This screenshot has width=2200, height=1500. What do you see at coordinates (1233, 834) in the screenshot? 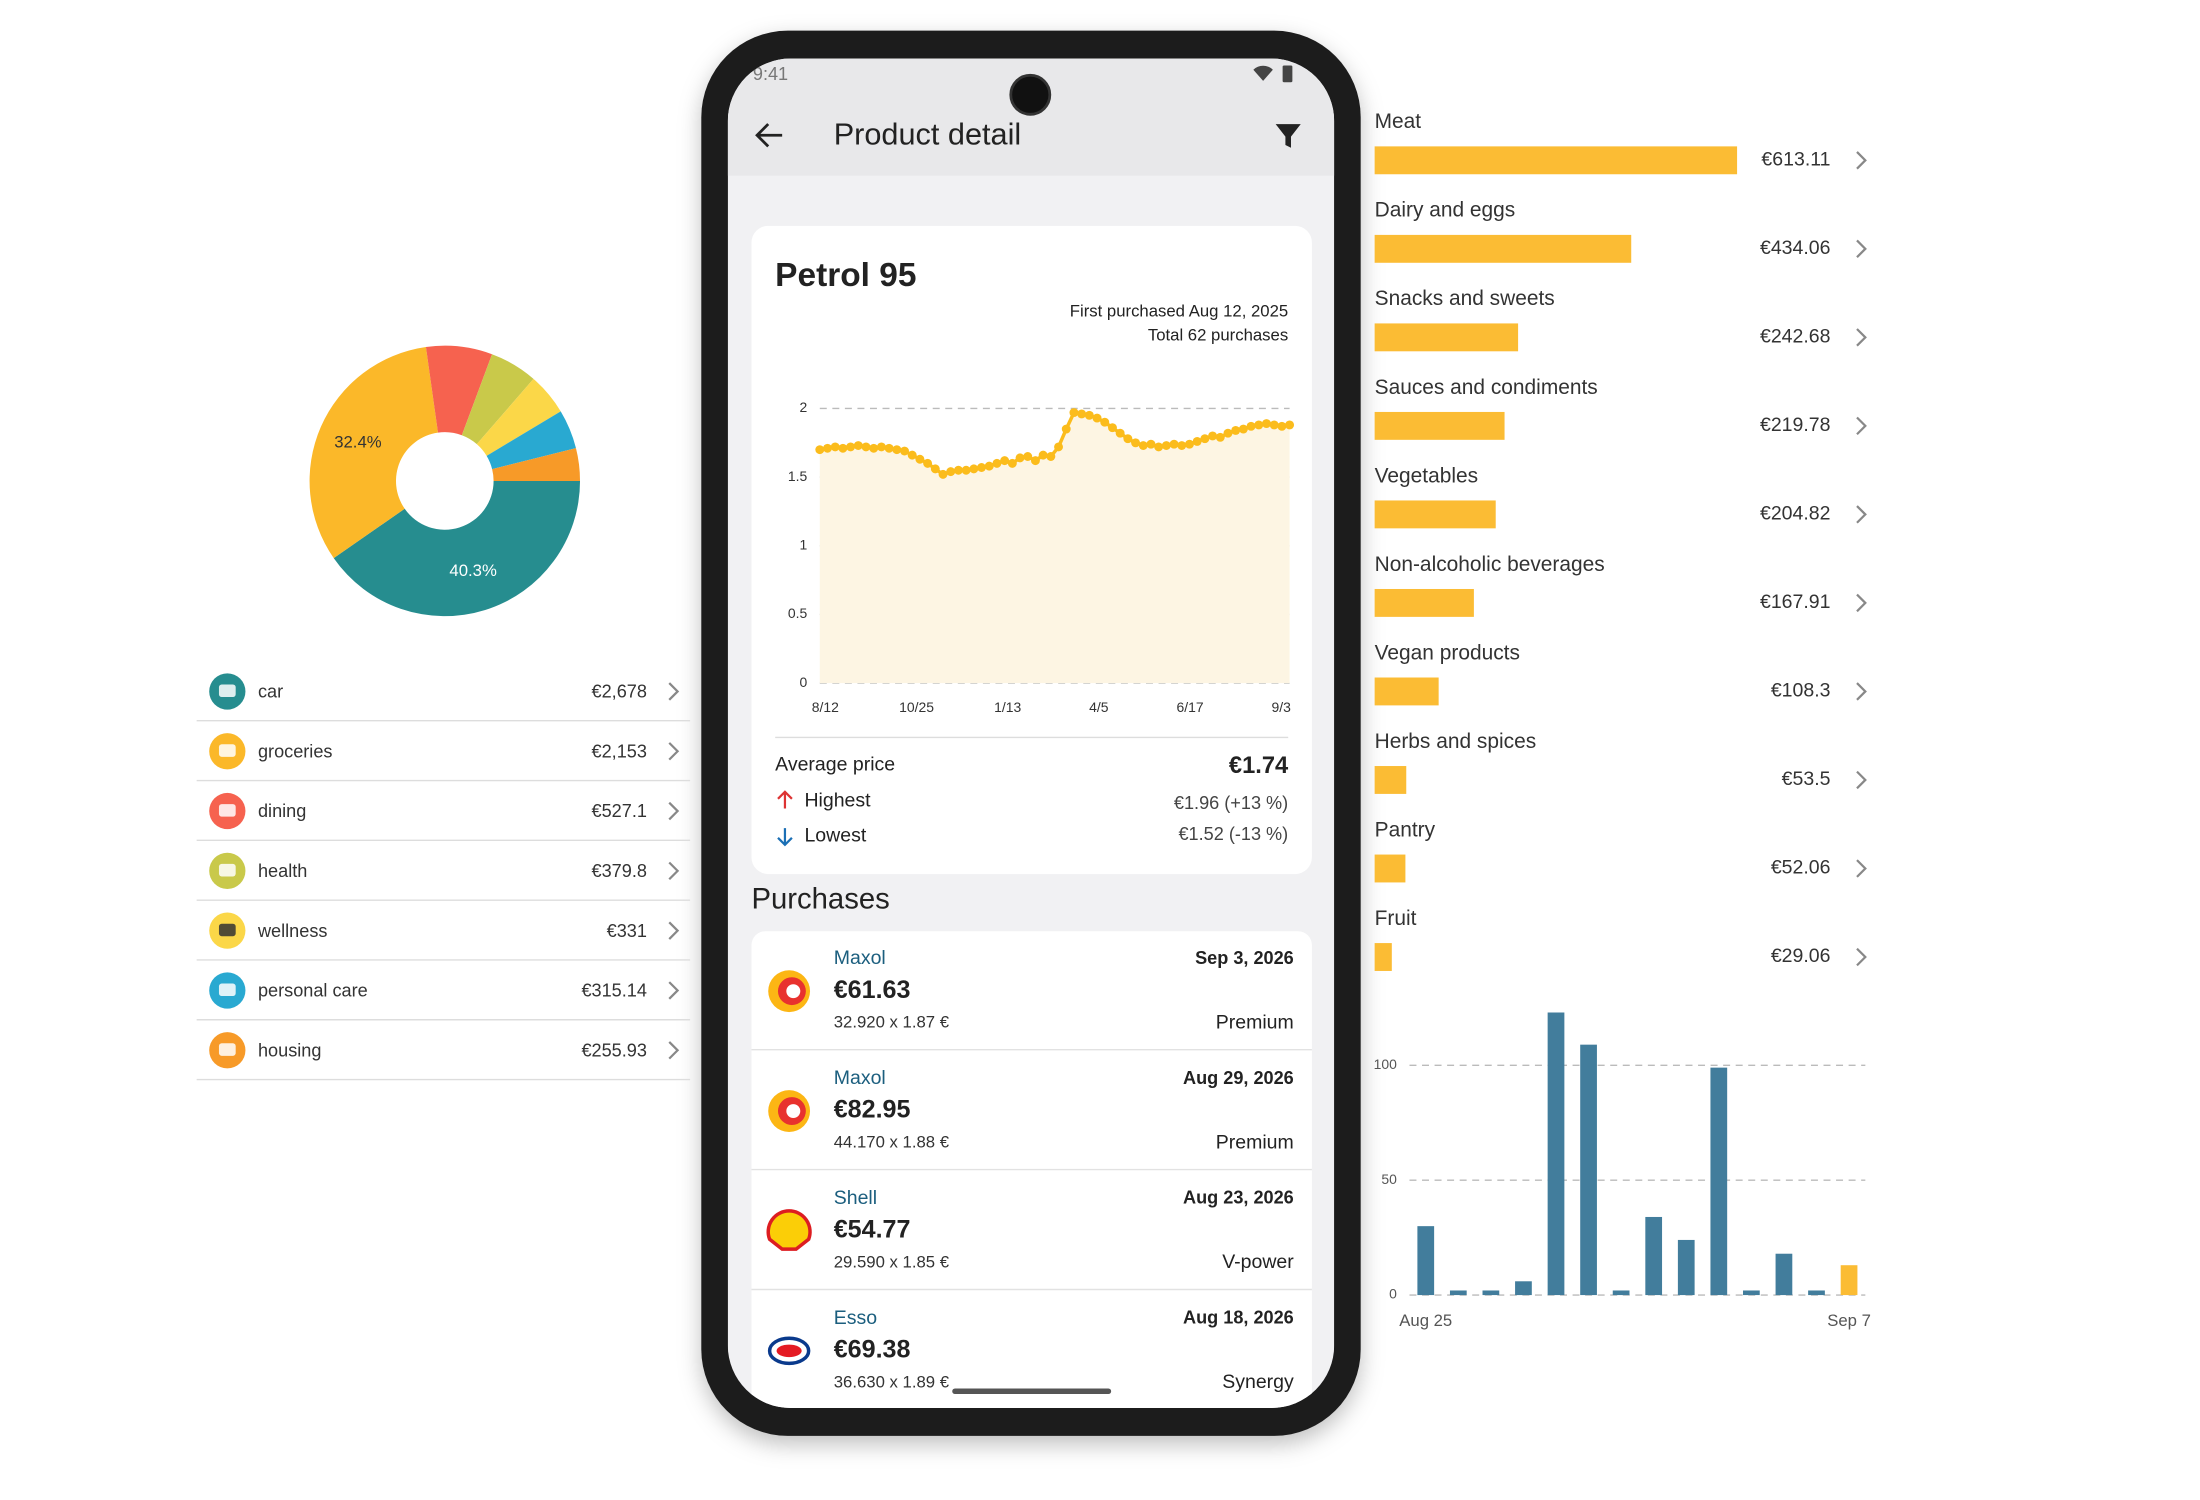
I see `low-value: €1.52 (-13 %)` at bounding box center [1233, 834].